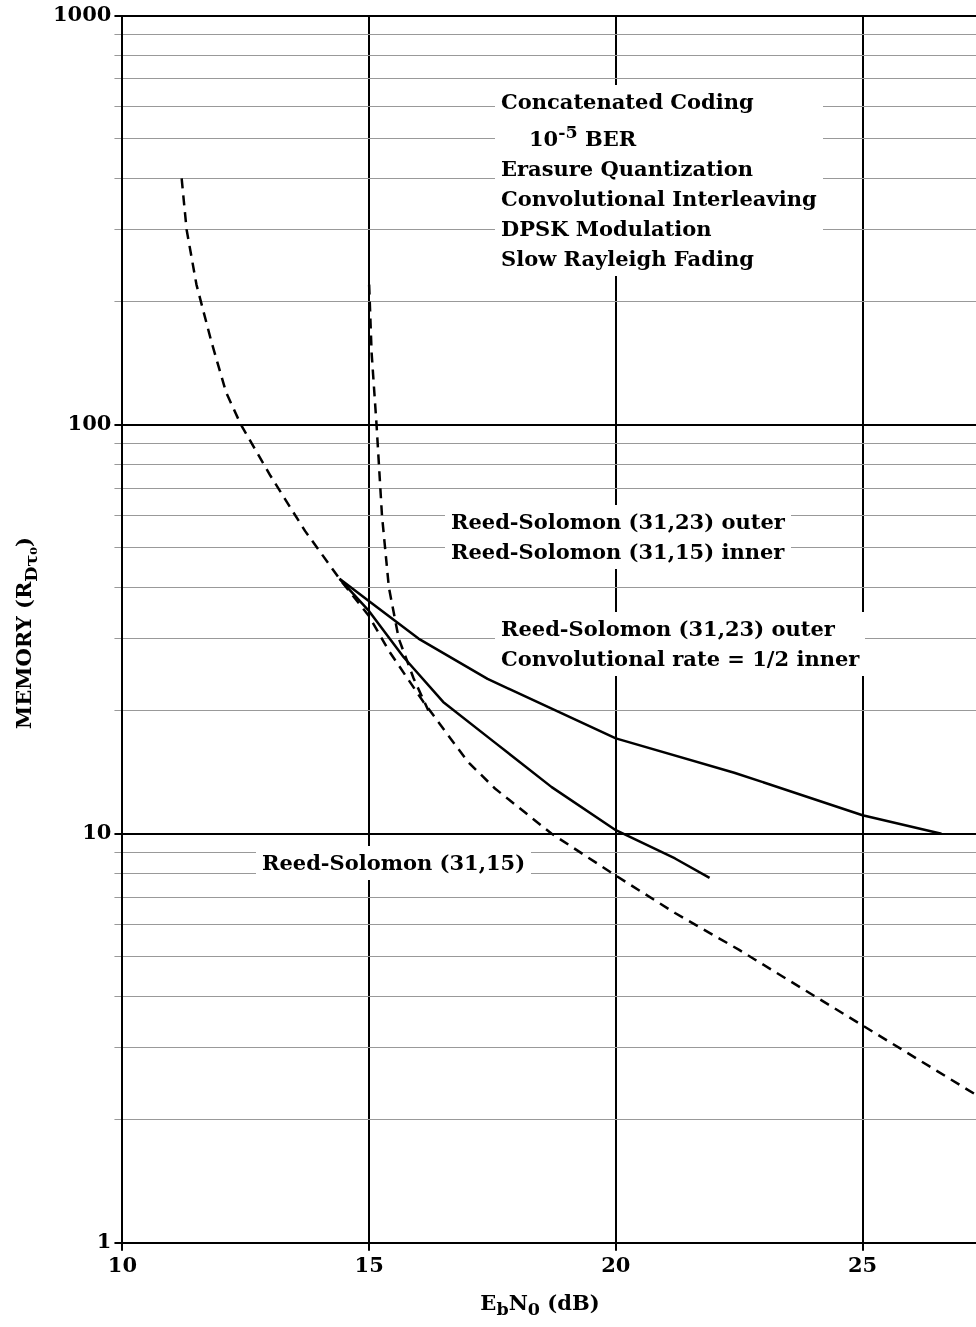 This screenshot has height=1327, width=976. I want to click on annotation: Erasure Quantization, so click(628, 169).